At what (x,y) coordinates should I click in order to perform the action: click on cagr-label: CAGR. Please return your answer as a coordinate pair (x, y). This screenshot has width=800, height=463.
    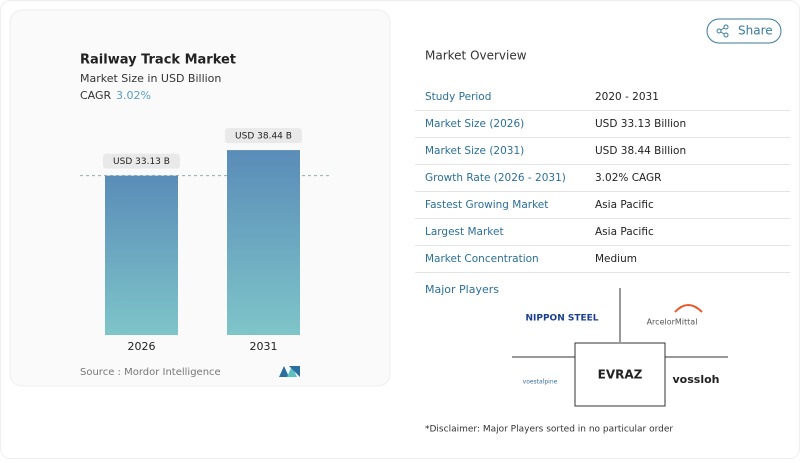
    Looking at the image, I should click on (96, 95).